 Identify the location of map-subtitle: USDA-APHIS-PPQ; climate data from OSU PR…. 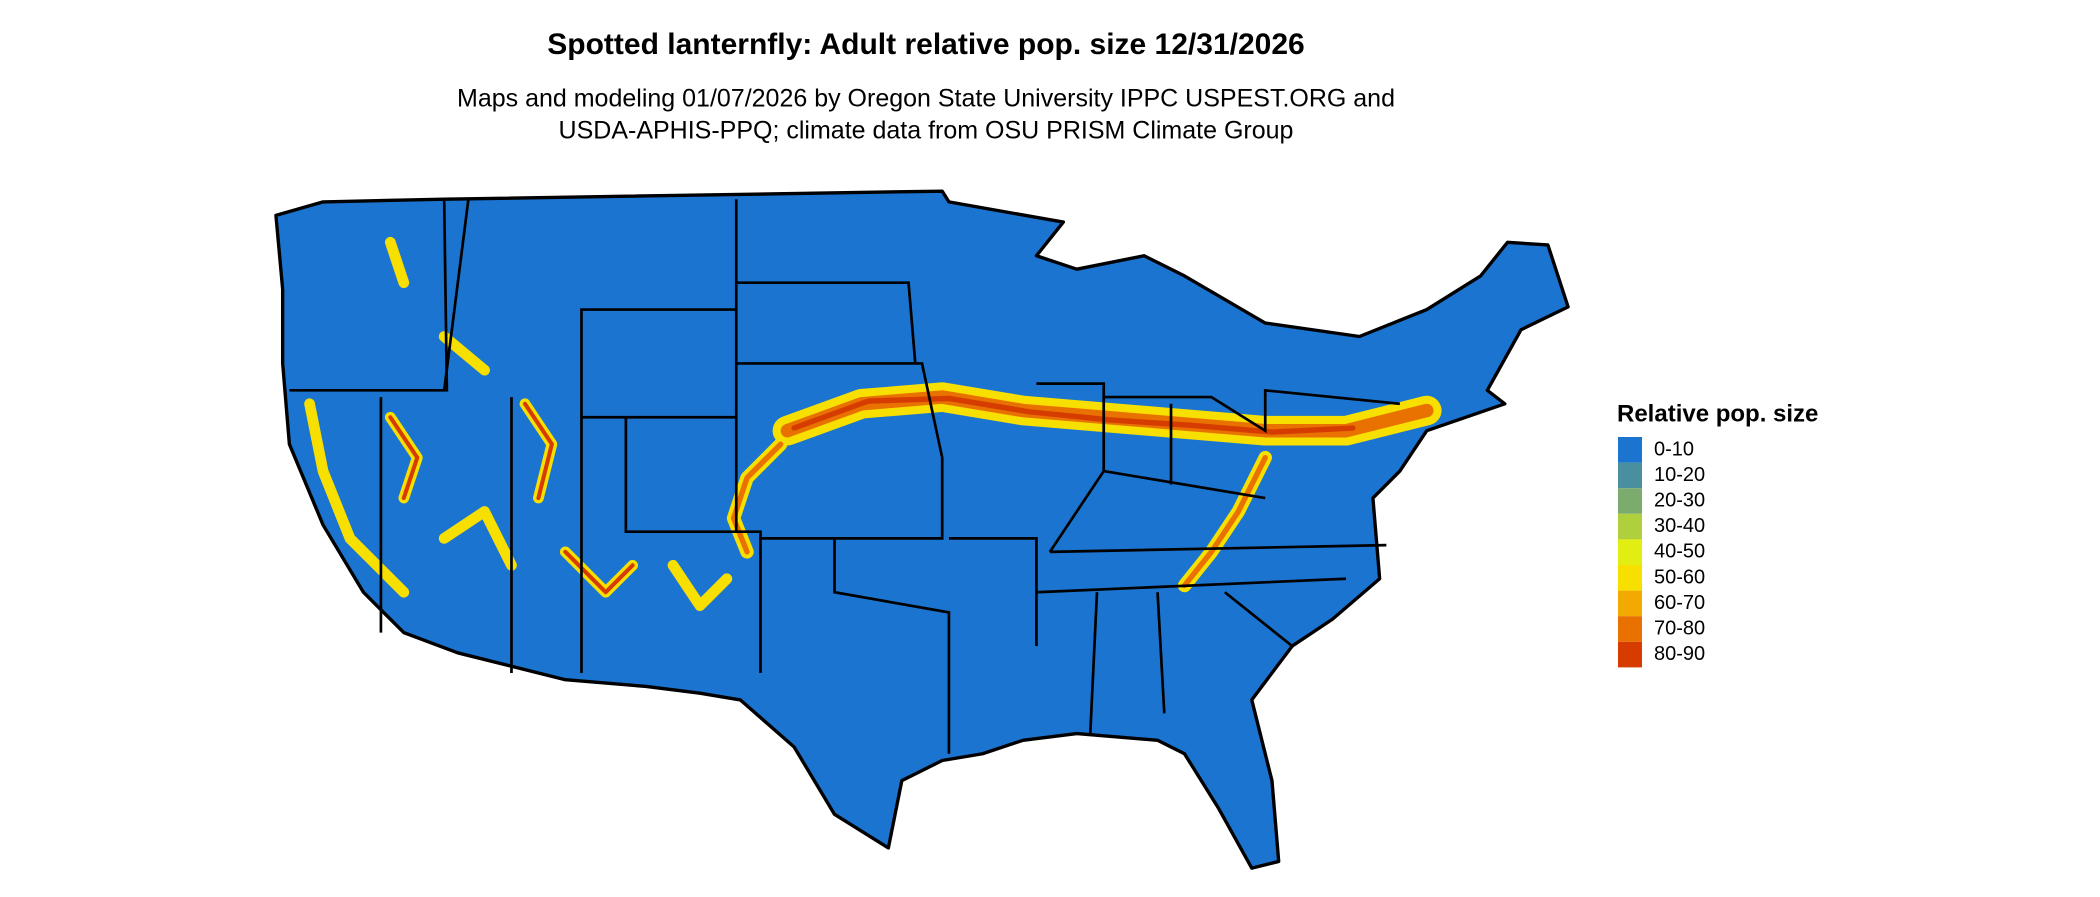
(926, 131).